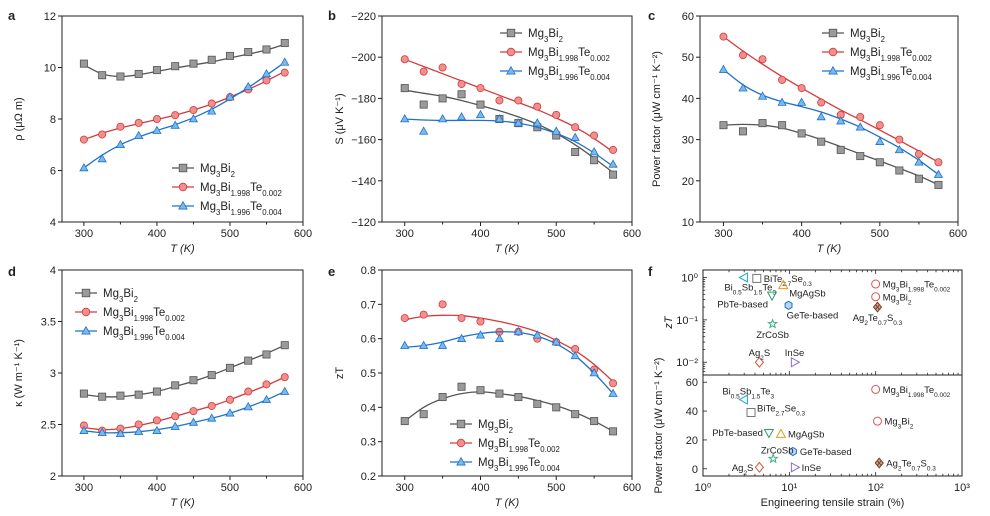  I want to click on scatter-point: Ag2Te0.7S0.3, so click(878, 314).